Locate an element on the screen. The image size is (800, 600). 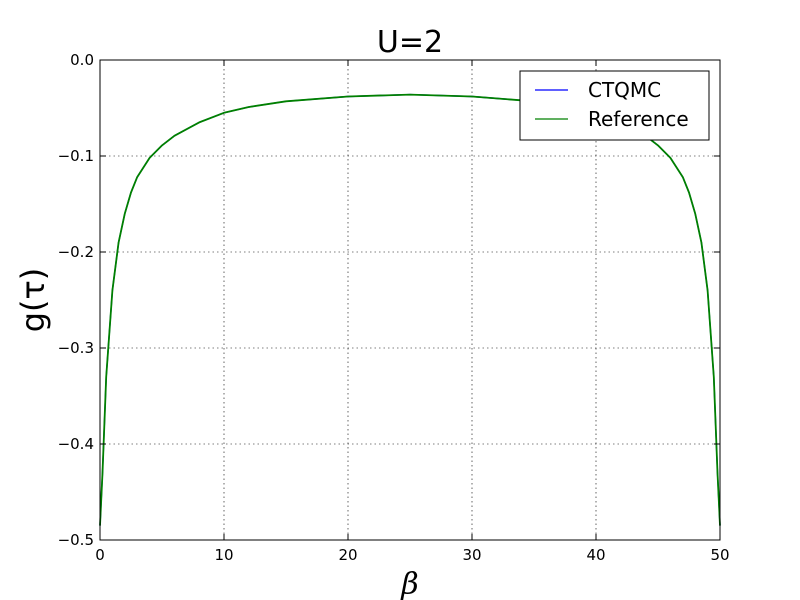
y-tick-label: −0.4 is located at coordinates (76, 444).